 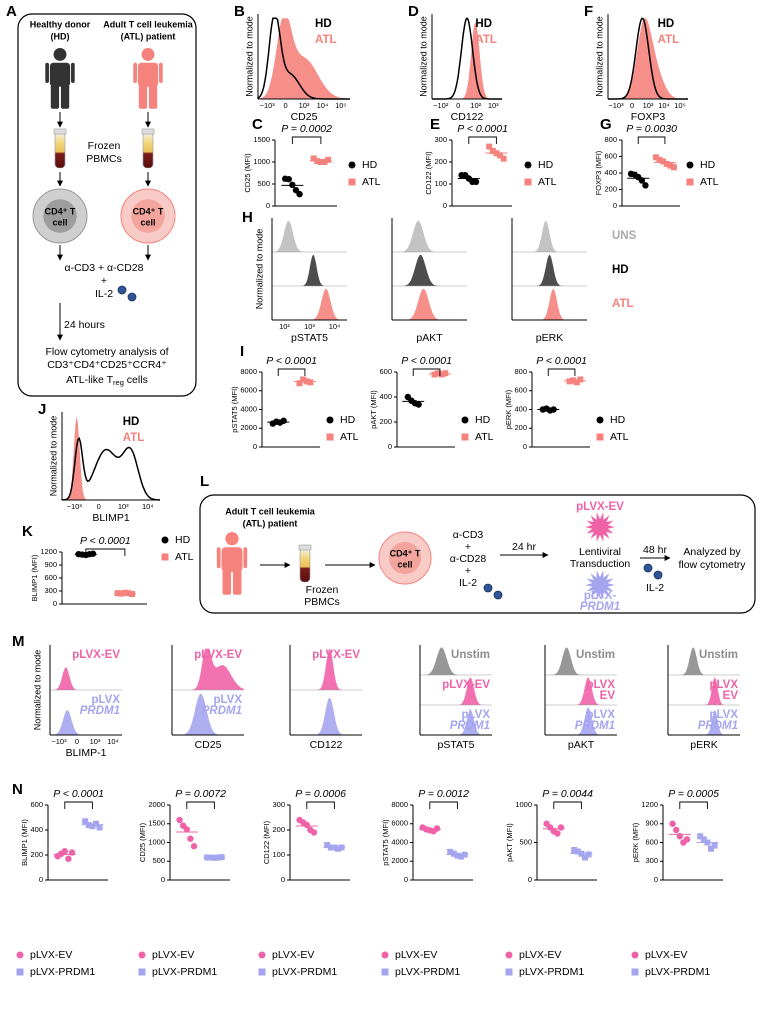 I want to click on vector-label: pLVX-EV, so click(x=600, y=507).